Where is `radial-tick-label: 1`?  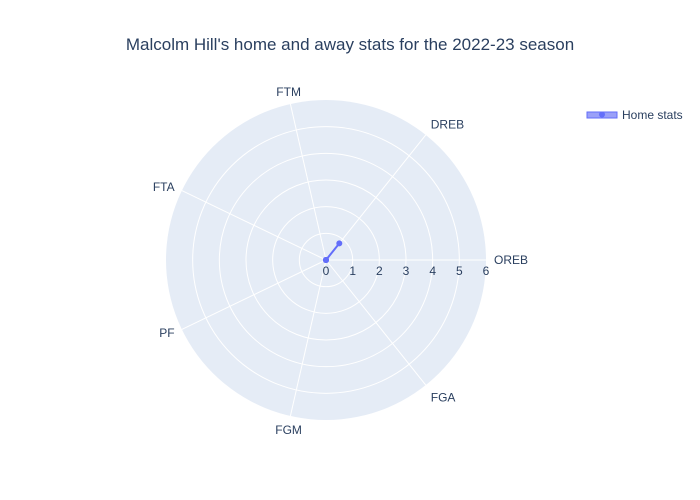
radial-tick-label: 1 is located at coordinates (352, 271).